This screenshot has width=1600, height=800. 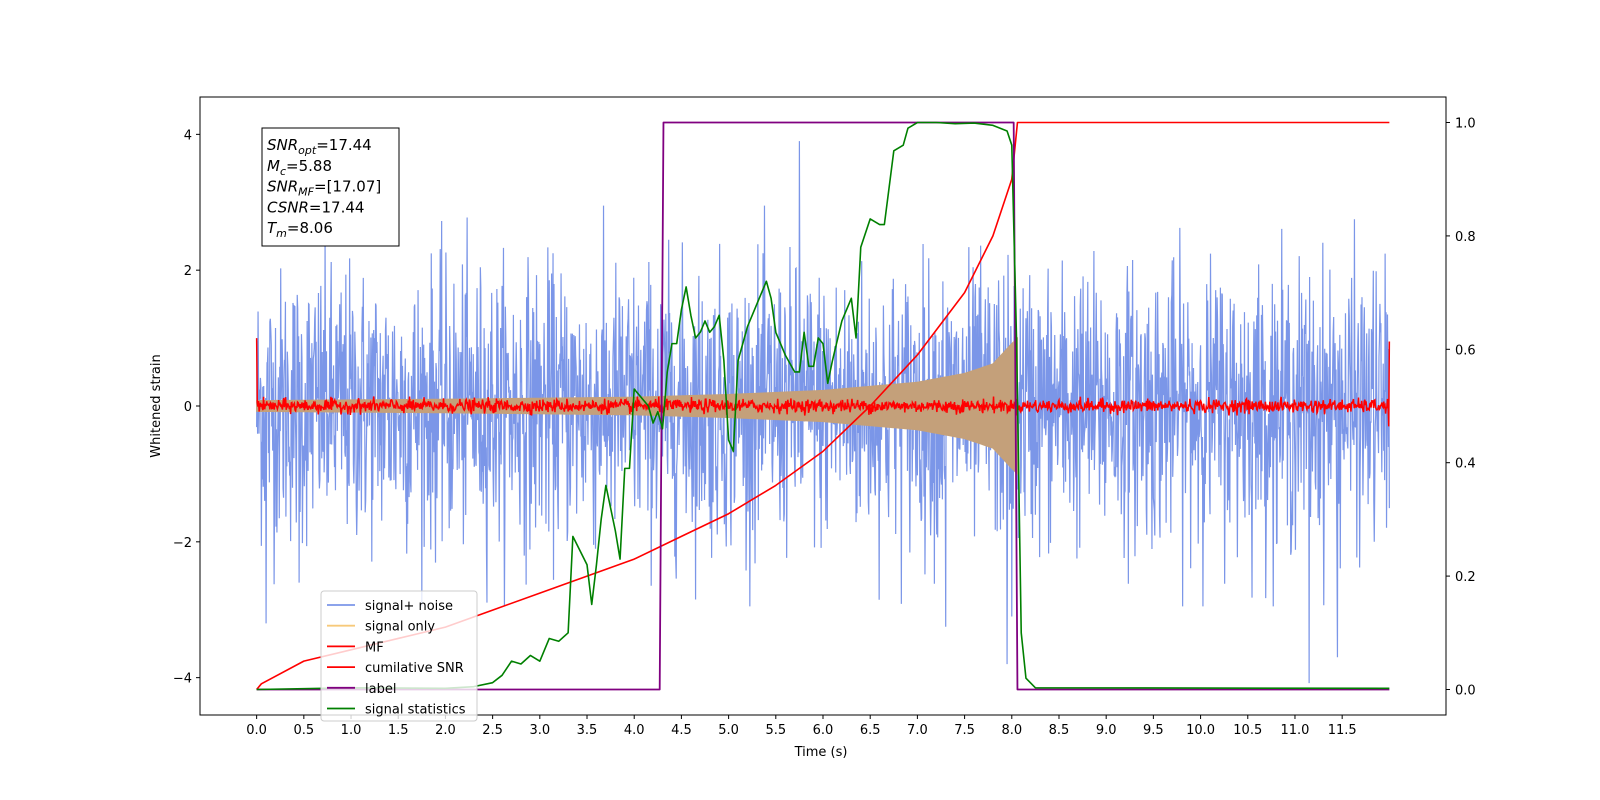 What do you see at coordinates (1247, 730) in the screenshot?
I see `x-tick-label: 10.5` at bounding box center [1247, 730].